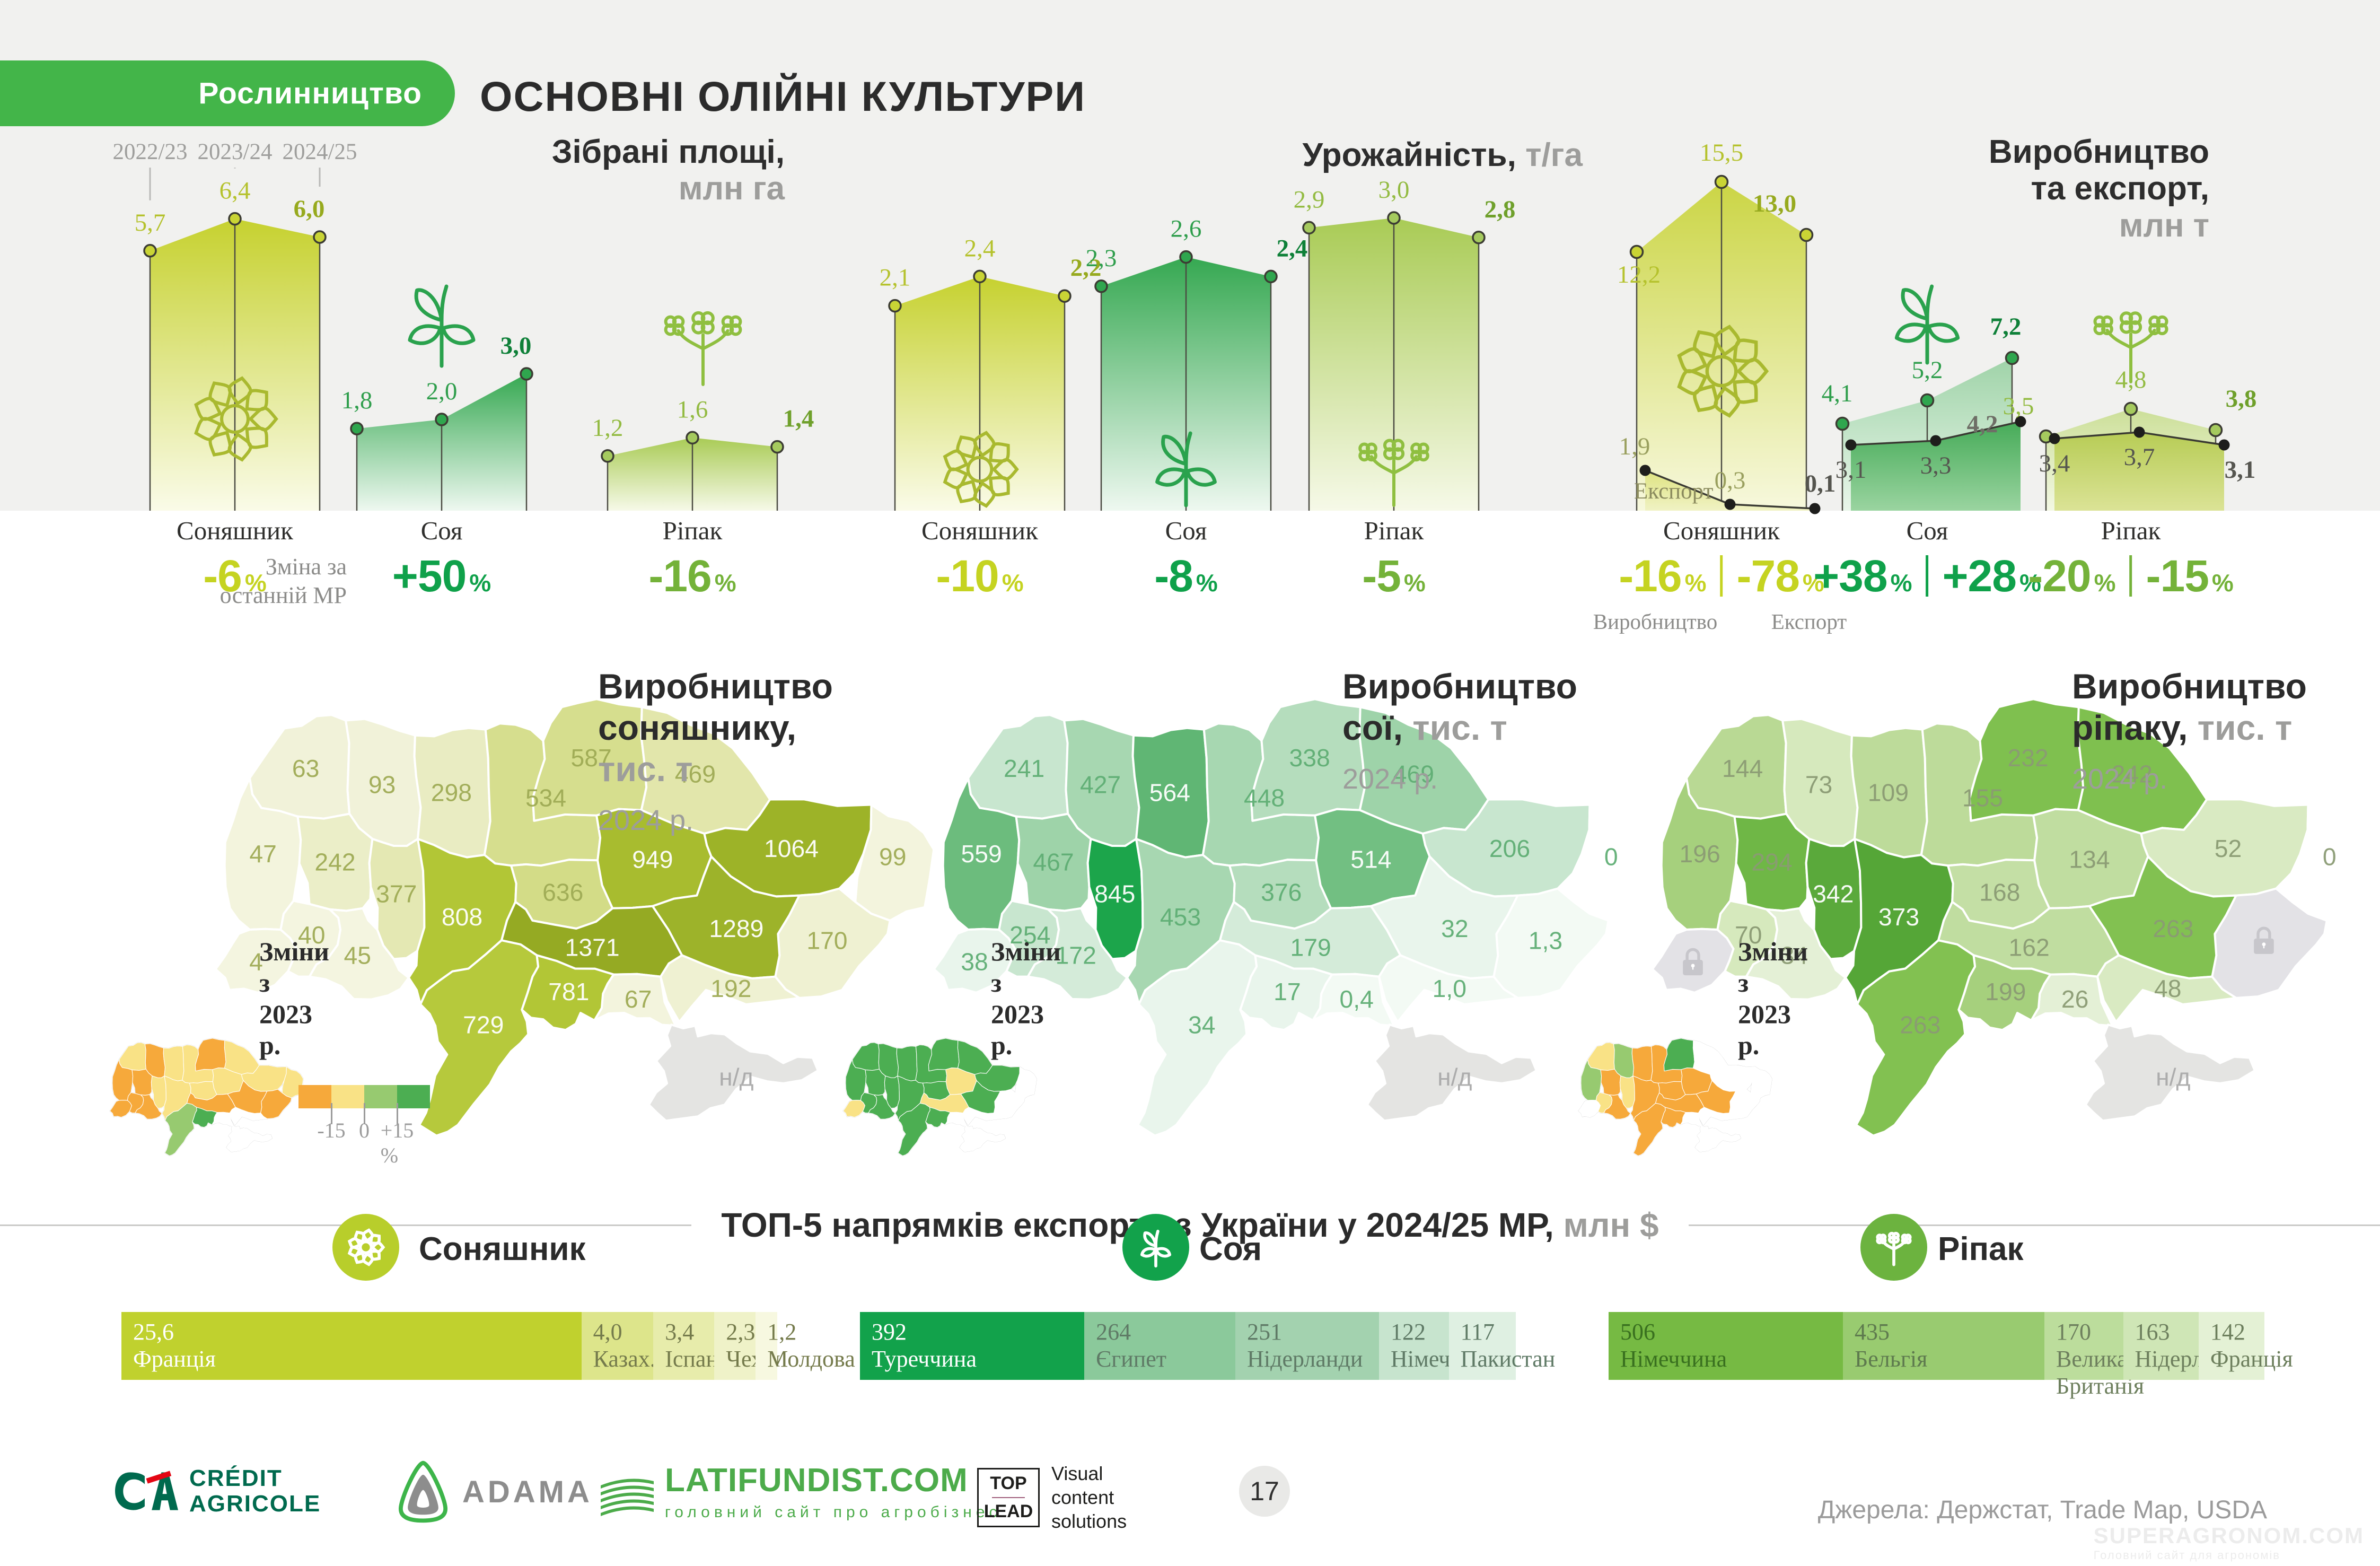  I want to click on svg-text: 168, so click(1999, 892).